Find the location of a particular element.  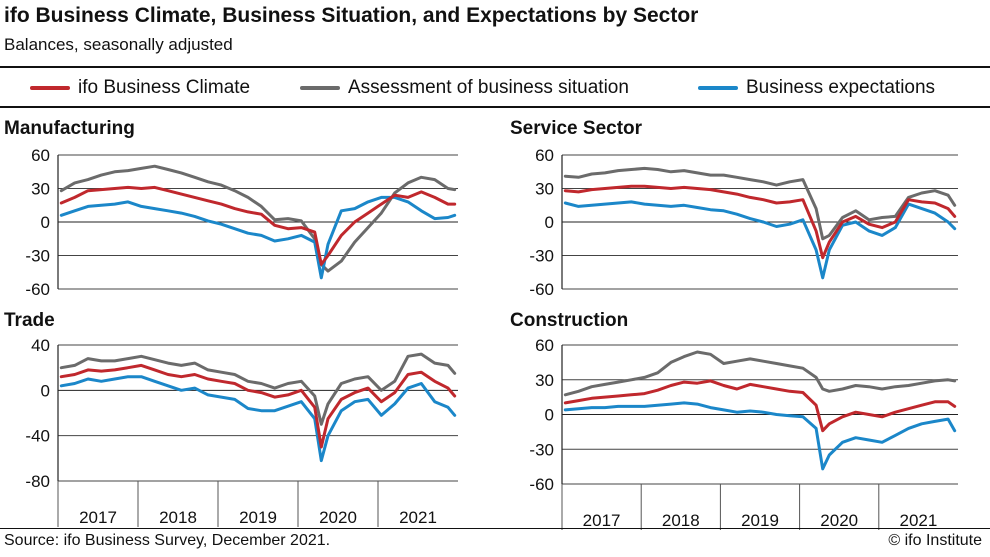

series-line-manufacturing-business-expectations is located at coordinates (258, 237).